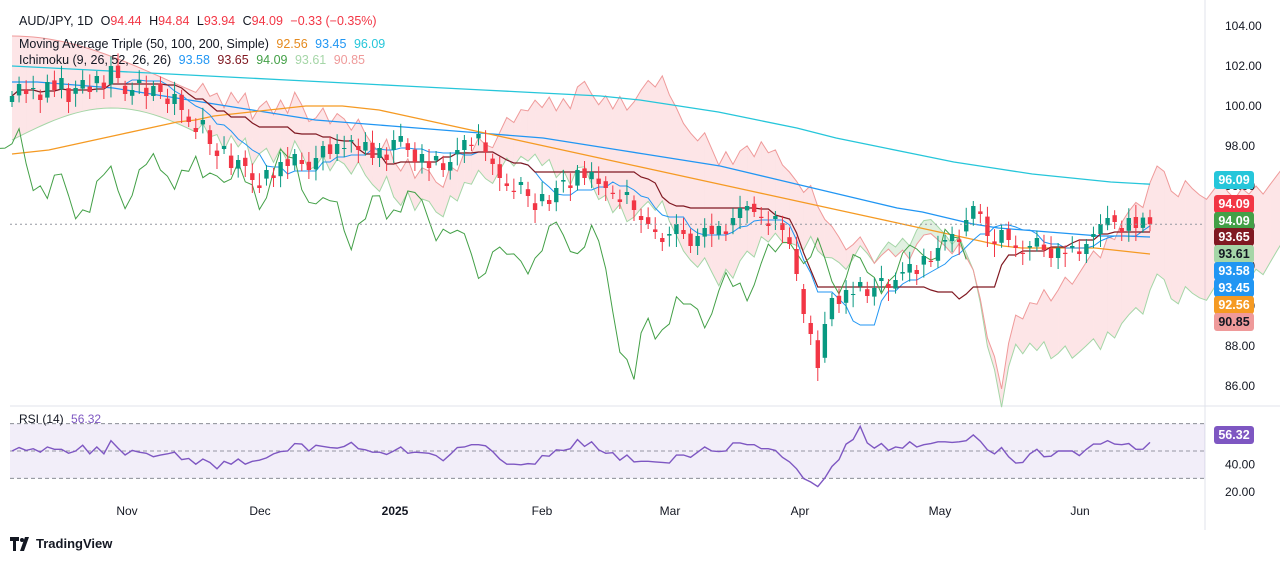 The image size is (1280, 562). Describe the element at coordinates (632, 461) in the screenshot. I see `rsi-pane: 40.00 20.00` at that location.